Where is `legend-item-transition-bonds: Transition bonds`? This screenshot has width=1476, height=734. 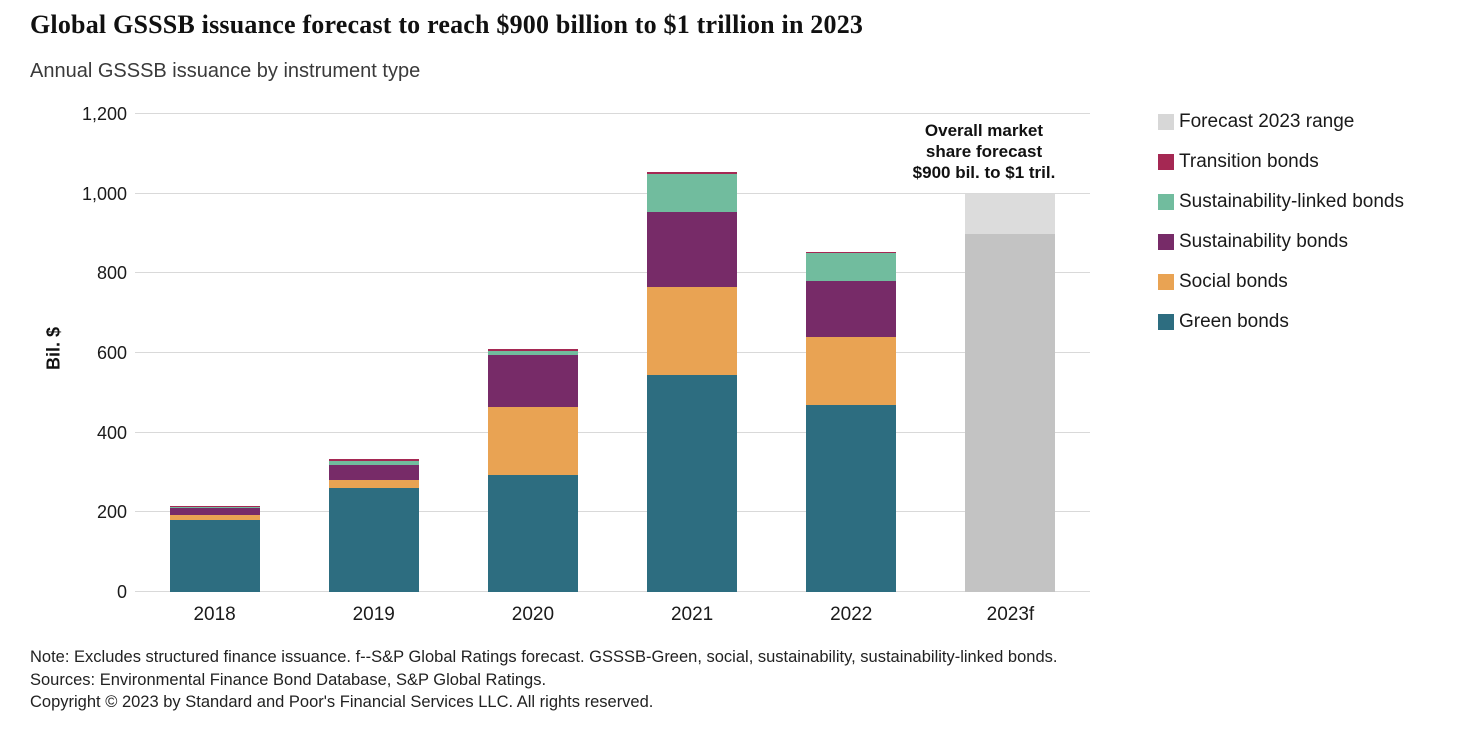 legend-item-transition-bonds: Transition bonds is located at coordinates (1281, 162).